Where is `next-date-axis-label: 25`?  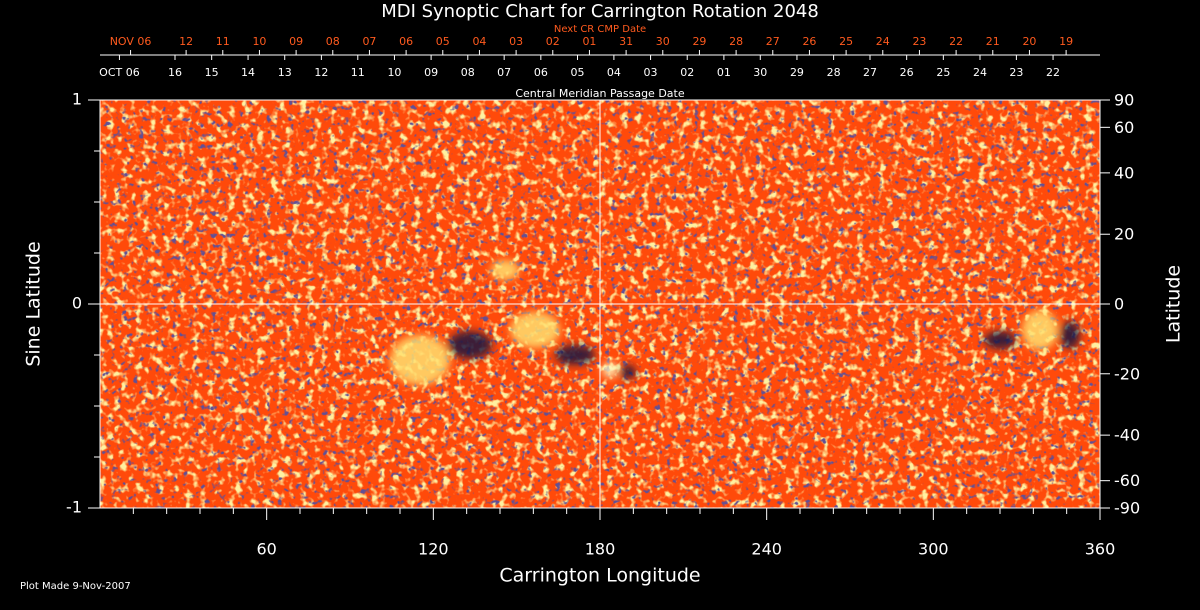 next-date-axis-label: 25 is located at coordinates (846, 41).